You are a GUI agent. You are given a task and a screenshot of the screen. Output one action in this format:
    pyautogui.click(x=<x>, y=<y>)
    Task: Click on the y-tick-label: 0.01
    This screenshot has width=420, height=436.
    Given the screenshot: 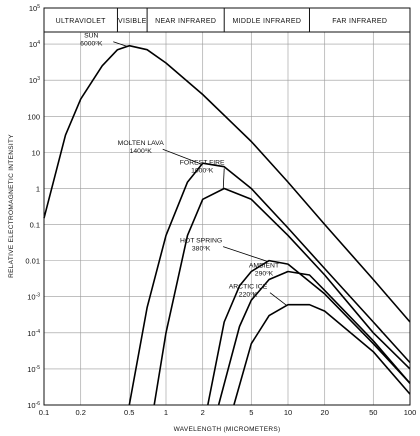 What is the action you would take?
    pyautogui.click(x=32, y=261)
    